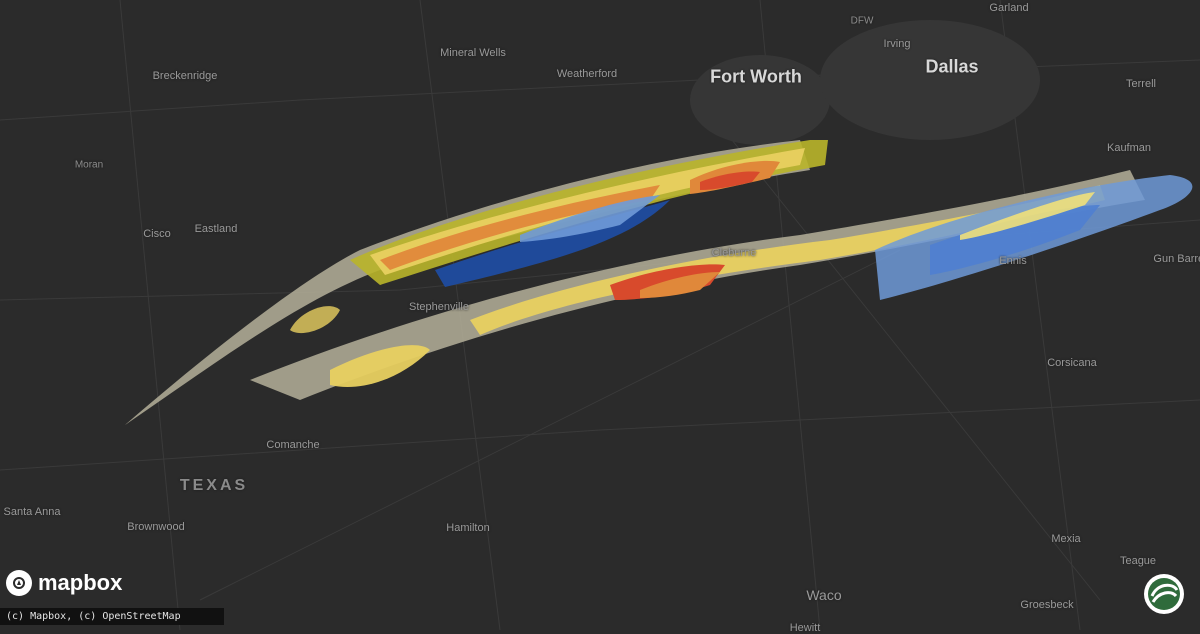  Describe the element at coordinates (1009, 8) in the screenshot. I see `city-label-garland: Garland` at that location.